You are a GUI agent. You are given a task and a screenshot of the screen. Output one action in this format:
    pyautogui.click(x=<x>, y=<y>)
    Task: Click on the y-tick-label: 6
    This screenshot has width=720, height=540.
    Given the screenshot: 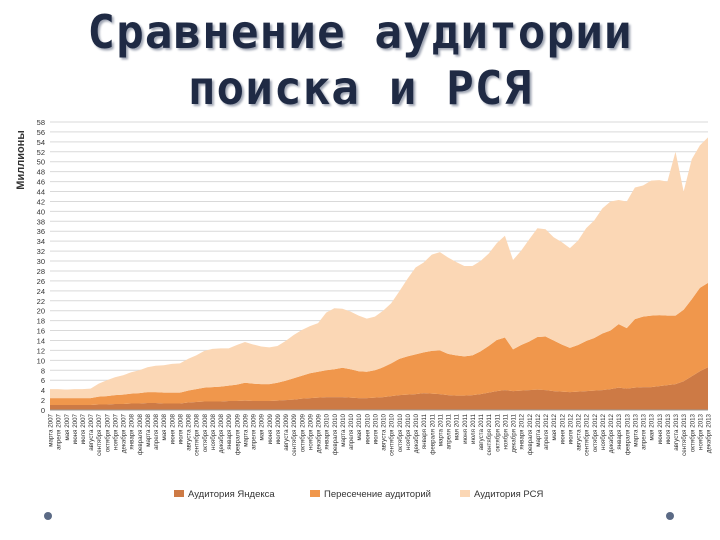 What is the action you would take?
    pyautogui.click(x=43, y=380)
    